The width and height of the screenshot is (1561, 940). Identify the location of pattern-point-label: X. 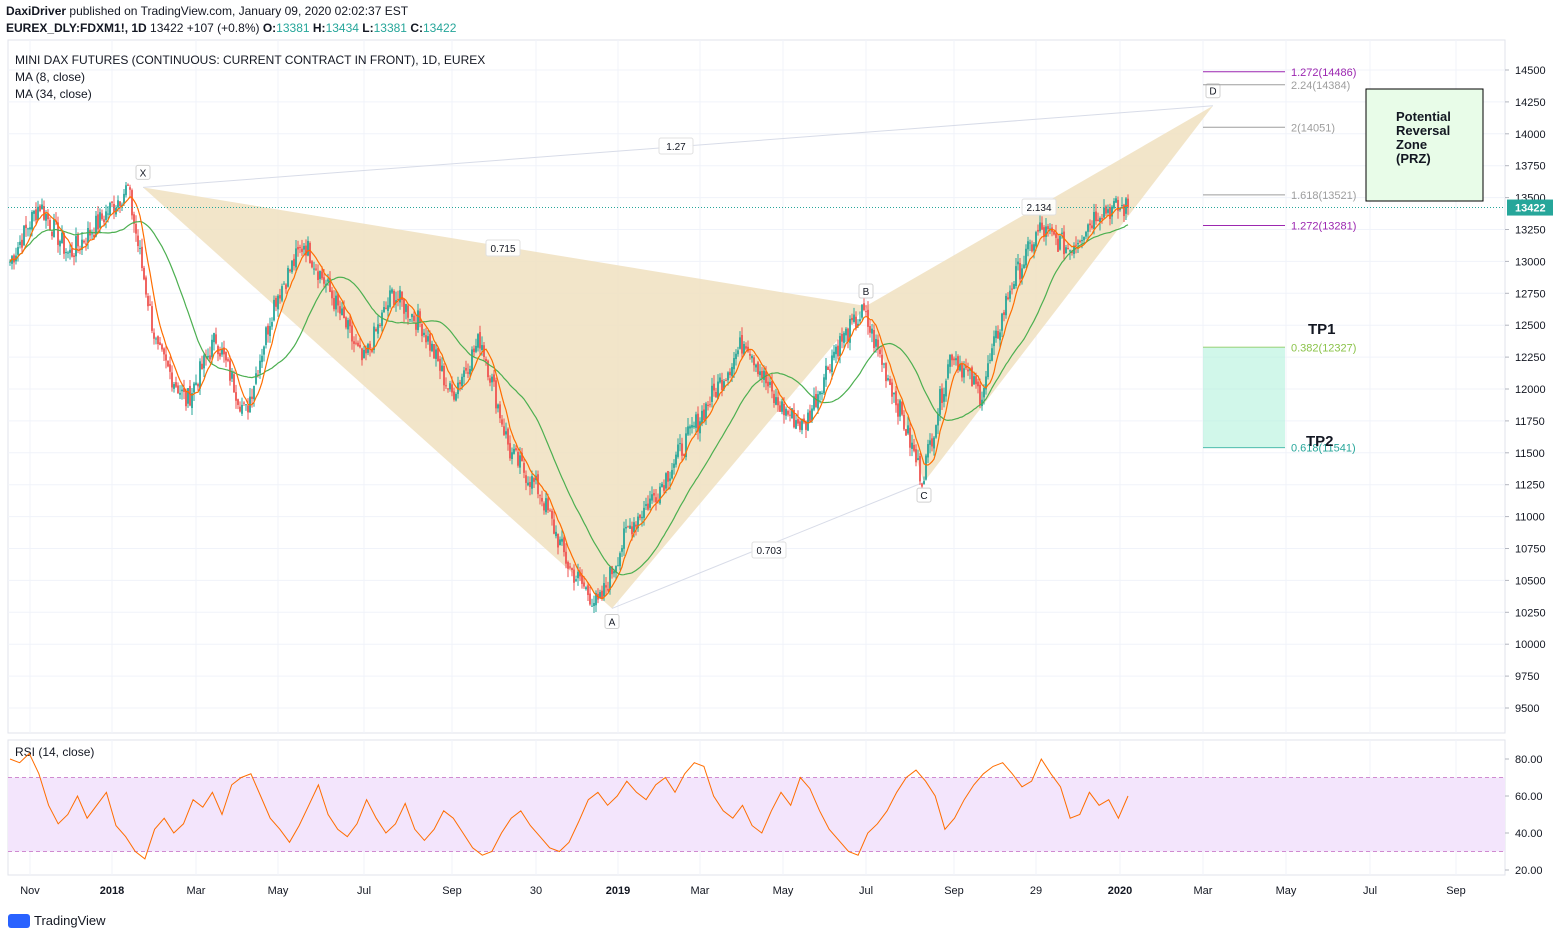
(143, 173).